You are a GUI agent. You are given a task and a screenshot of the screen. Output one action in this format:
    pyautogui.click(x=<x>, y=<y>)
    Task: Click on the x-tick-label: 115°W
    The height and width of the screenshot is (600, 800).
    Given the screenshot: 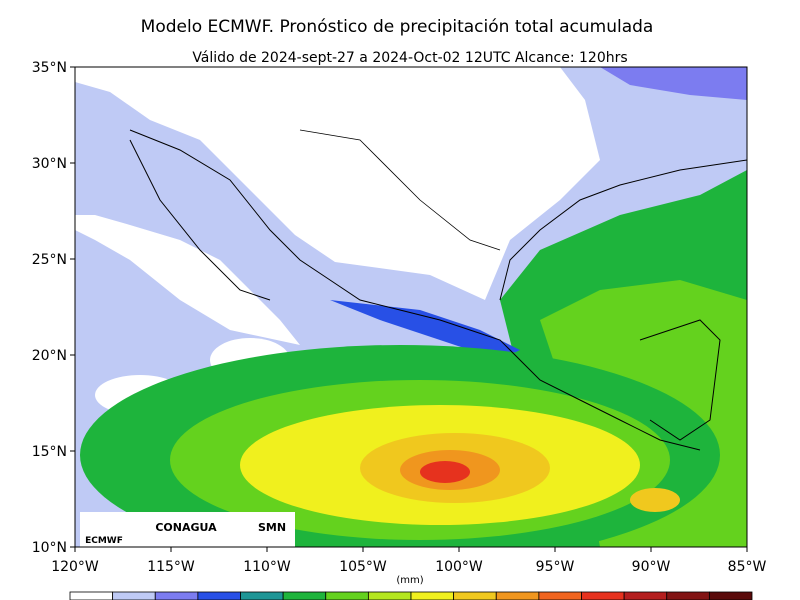 What is the action you would take?
    pyautogui.click(x=171, y=567)
    